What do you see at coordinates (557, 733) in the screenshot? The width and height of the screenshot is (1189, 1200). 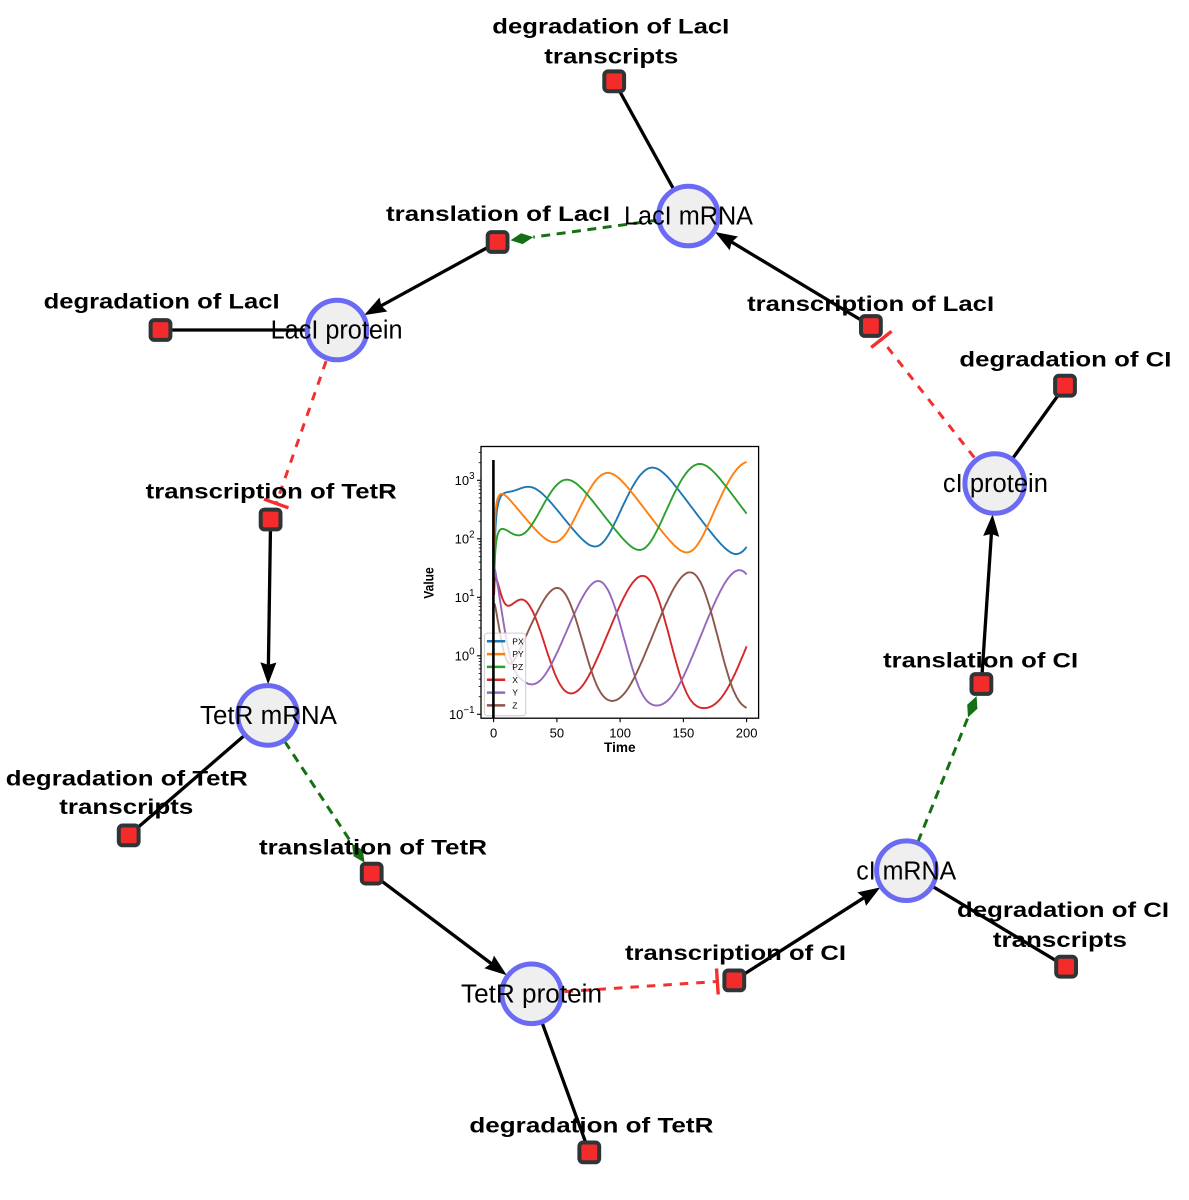 I see `svg-text: 50` at bounding box center [557, 733].